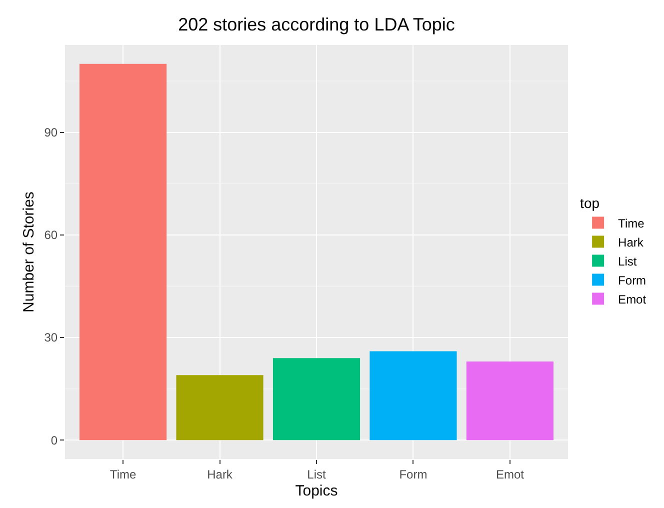 Image resolution: width=664 pixels, height=508 pixels. What do you see at coordinates (29, 252) in the screenshot?
I see `y-axis-title: Number of Stories` at bounding box center [29, 252].